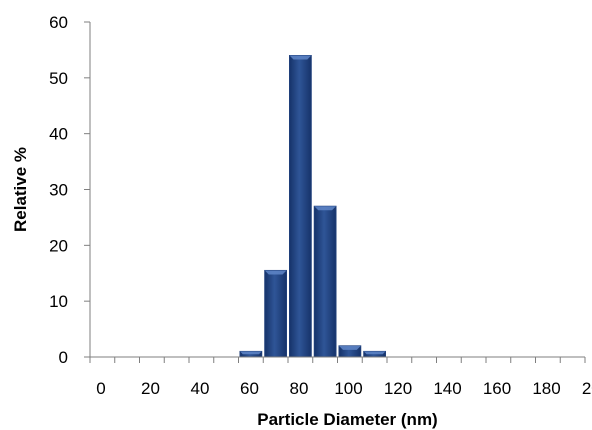 This screenshot has height=430, width=592. What do you see at coordinates (58, 301) in the screenshot?
I see `y-tick-label: 10` at bounding box center [58, 301].